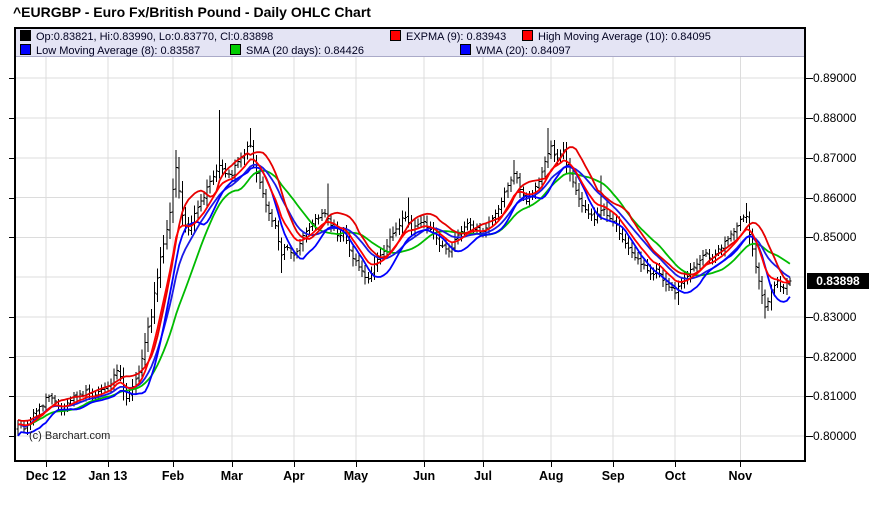 The height and width of the screenshot is (515, 876). Describe the element at coordinates (613, 476) in the screenshot. I see `x-axis-label: Sep` at that location.